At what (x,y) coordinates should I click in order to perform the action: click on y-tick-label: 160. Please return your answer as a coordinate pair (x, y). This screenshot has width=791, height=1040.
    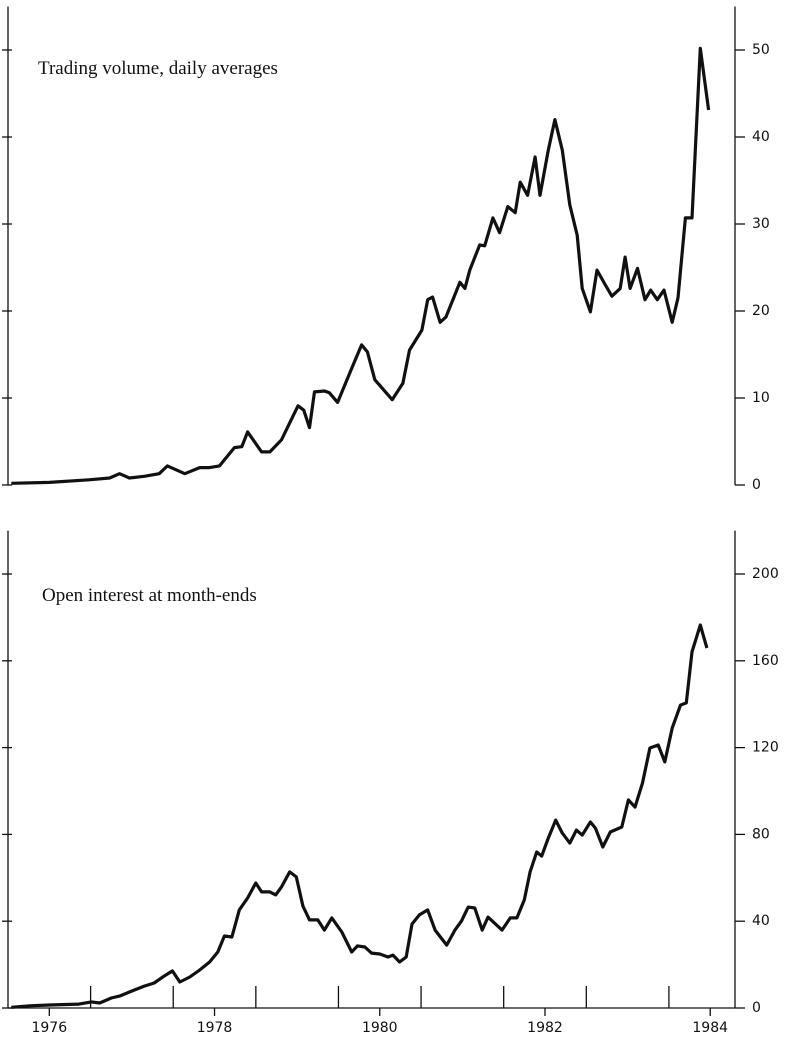
    Looking at the image, I should click on (765, 661).